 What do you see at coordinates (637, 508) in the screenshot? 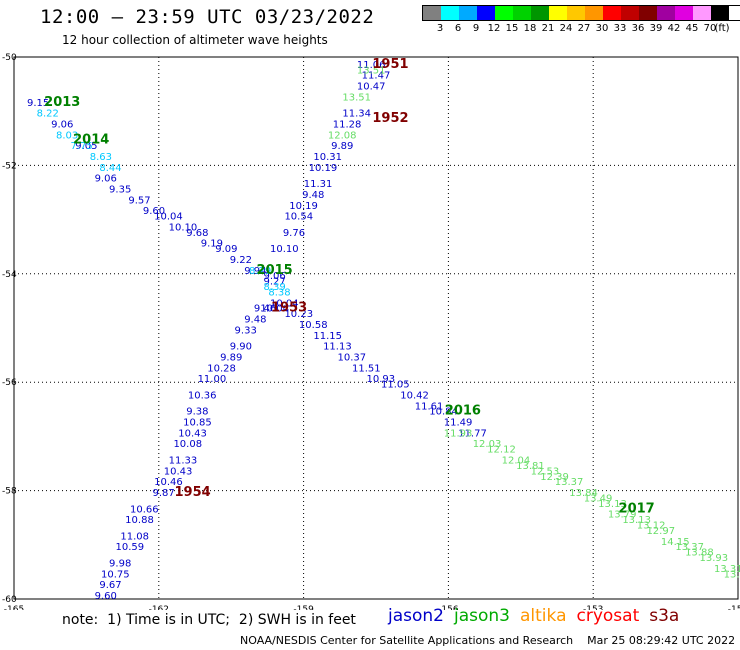
I see `time-label: 2017` at bounding box center [637, 508].